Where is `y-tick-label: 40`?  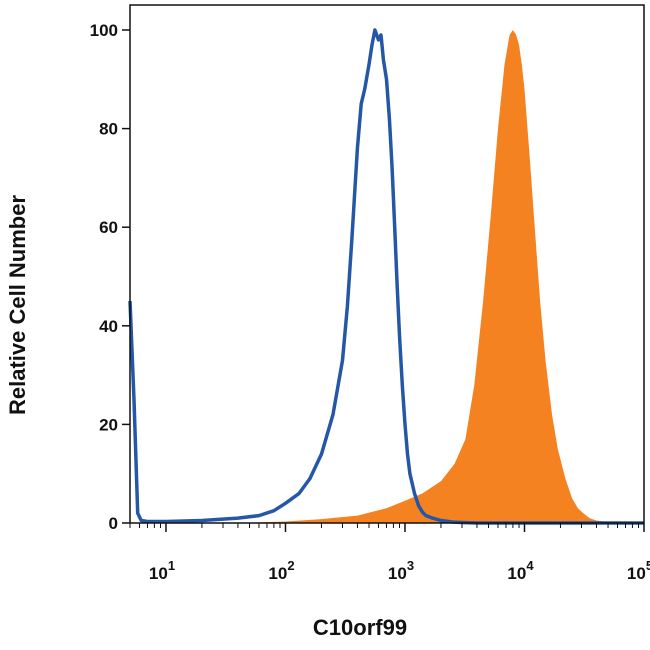
y-tick-label: 40 is located at coordinates (108, 326).